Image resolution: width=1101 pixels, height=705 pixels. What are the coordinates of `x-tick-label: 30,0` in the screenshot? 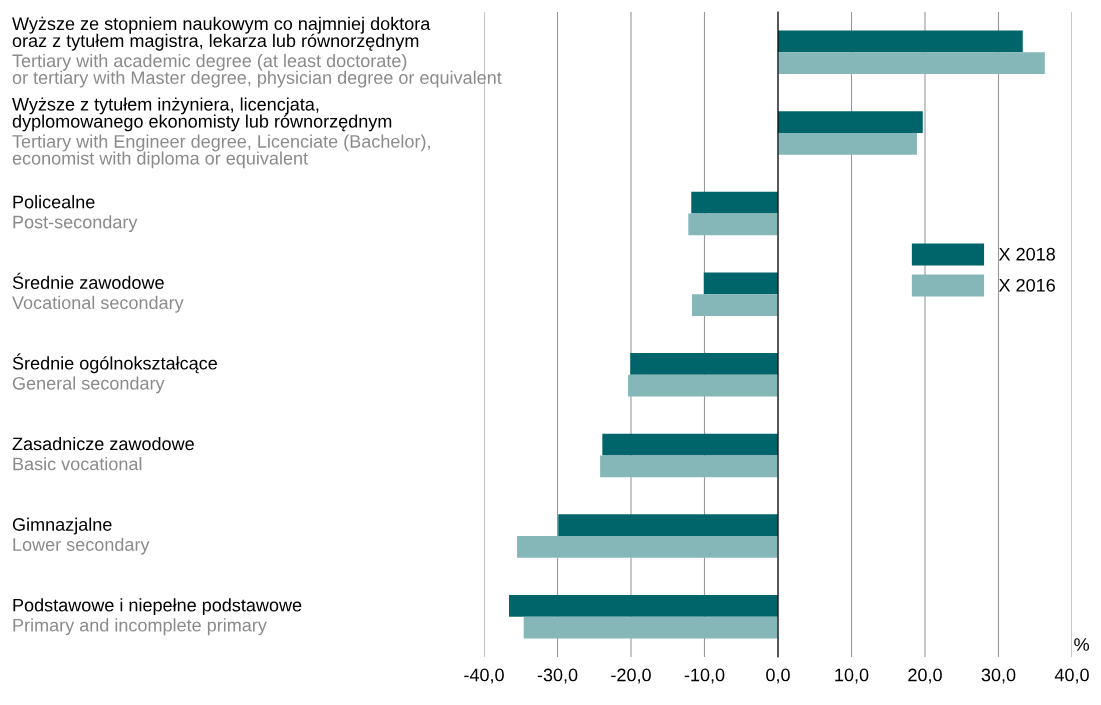 It's located at (998, 676).